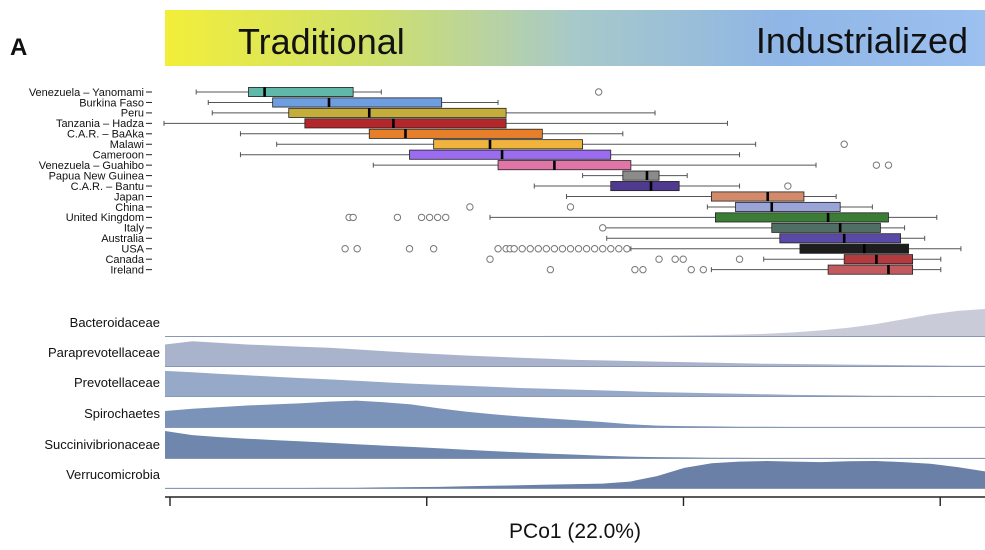  I want to click on taxon-label: Verrucomicrobia, so click(113, 474).